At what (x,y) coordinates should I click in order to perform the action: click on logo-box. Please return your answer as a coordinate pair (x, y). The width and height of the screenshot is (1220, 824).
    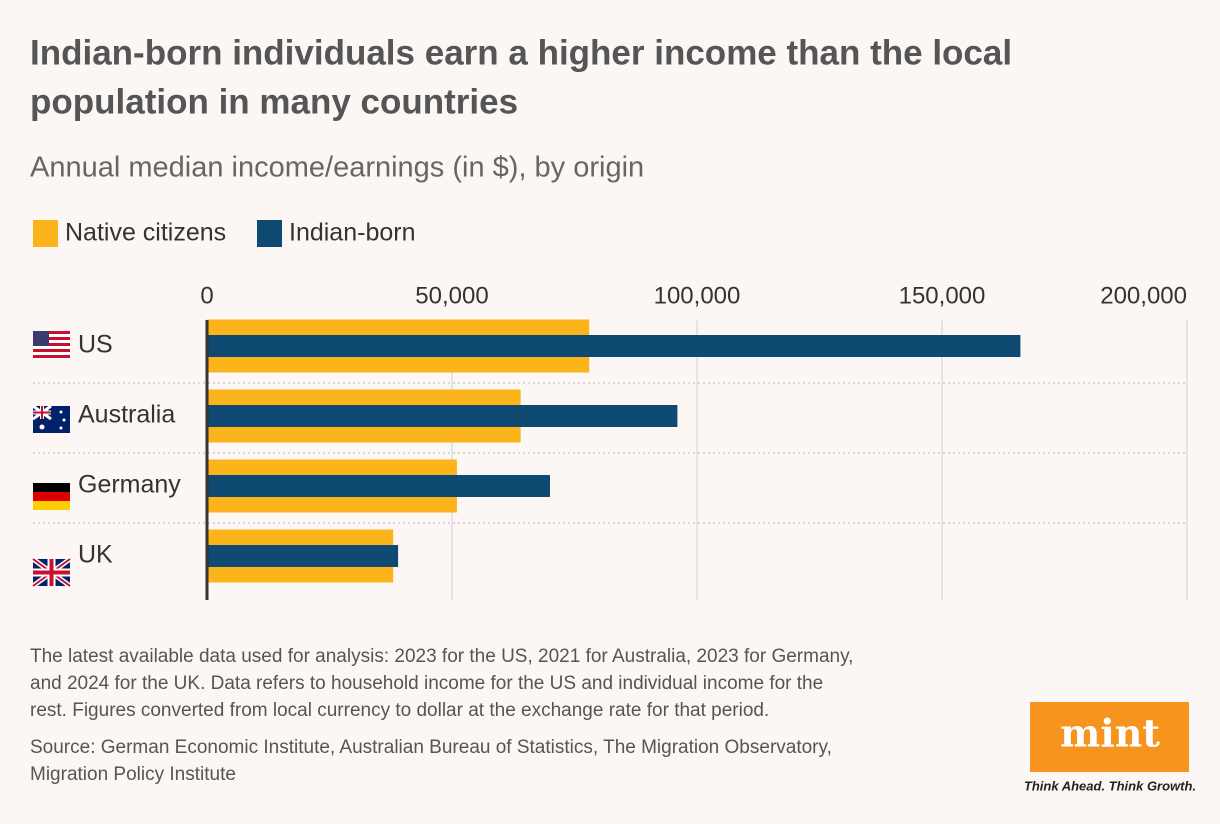
    Looking at the image, I should click on (1109, 737).